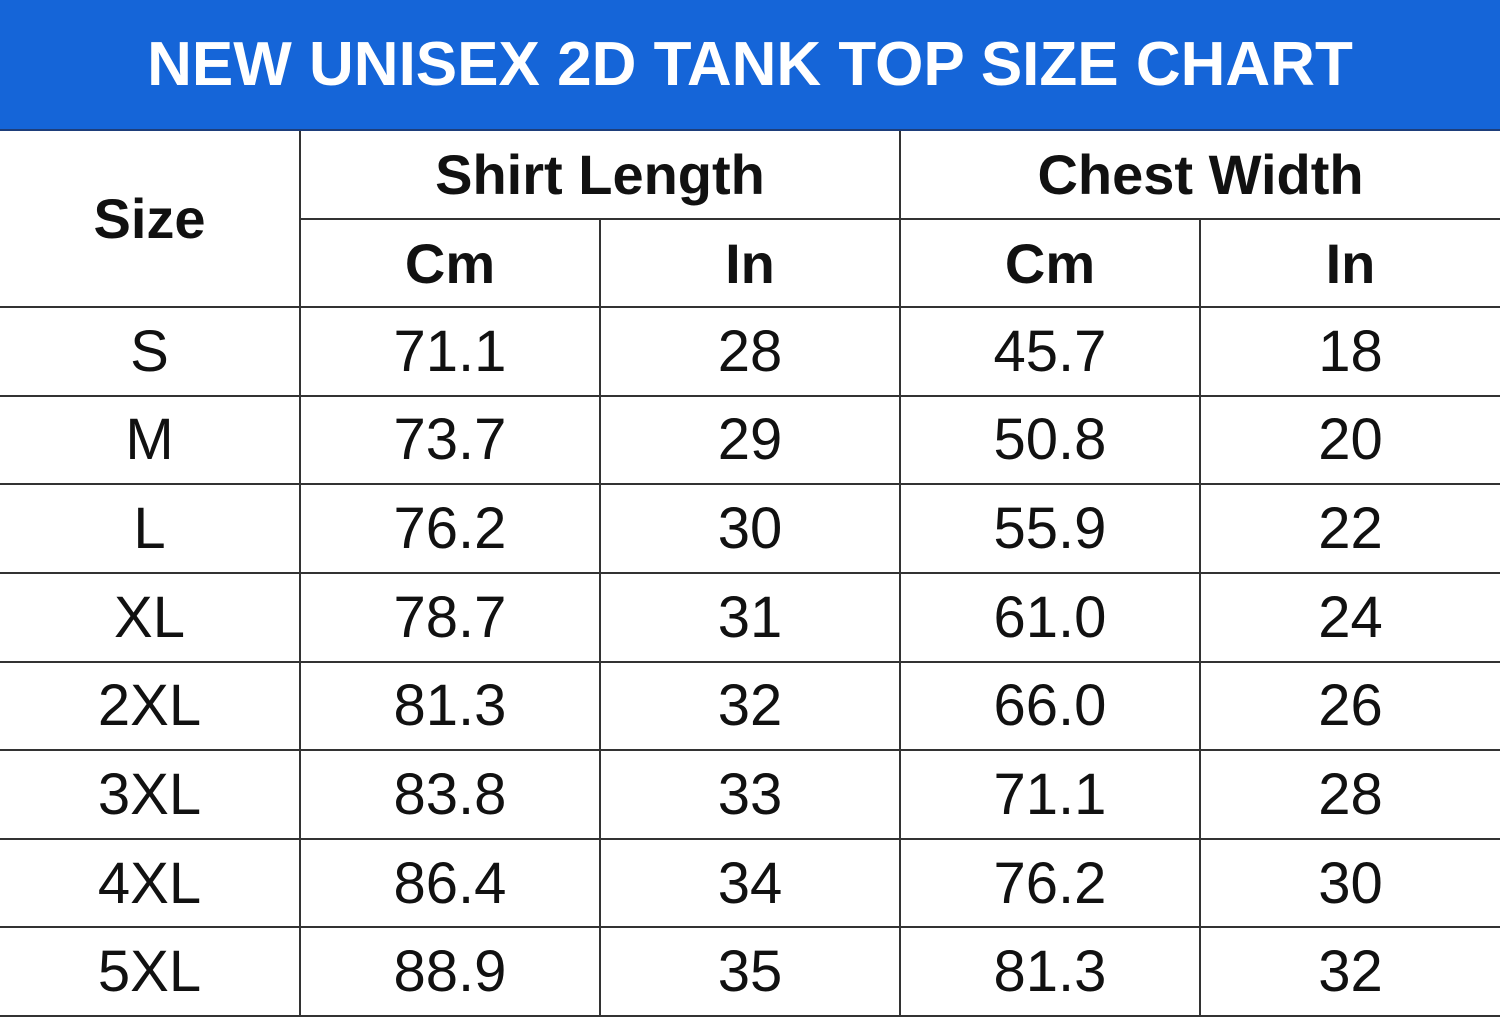 Image resolution: width=1500 pixels, height=1017 pixels. Describe the element at coordinates (150, 883) in the screenshot. I see `size-cell: 4XL` at that location.